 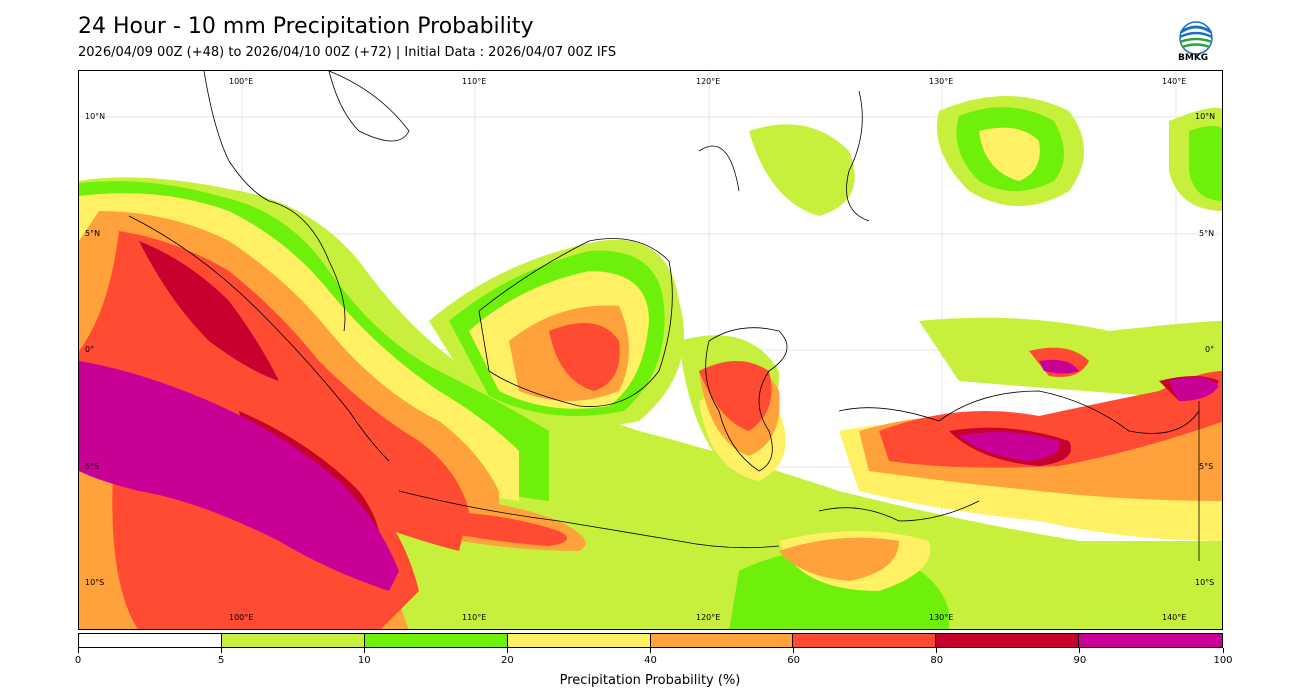 I want to click on lon-label-top-130: 130°E, so click(x=941, y=81).